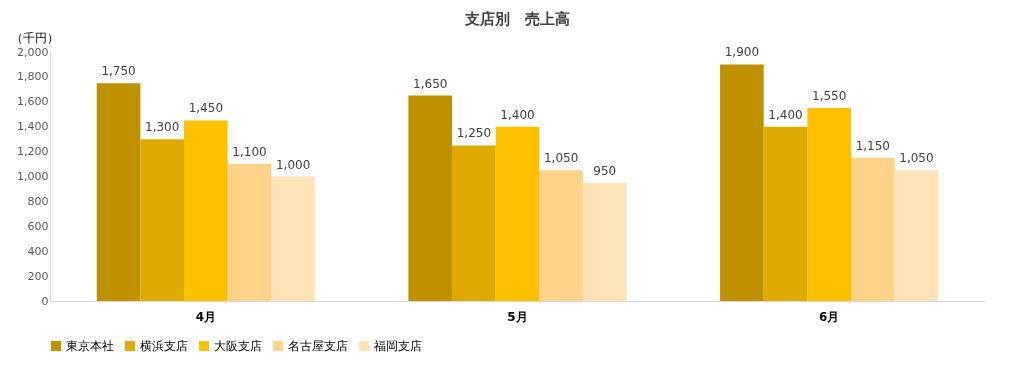 This screenshot has height=367, width=1024. Describe the element at coordinates (38, 276) in the screenshot. I see `y-tick-label: 200` at that location.